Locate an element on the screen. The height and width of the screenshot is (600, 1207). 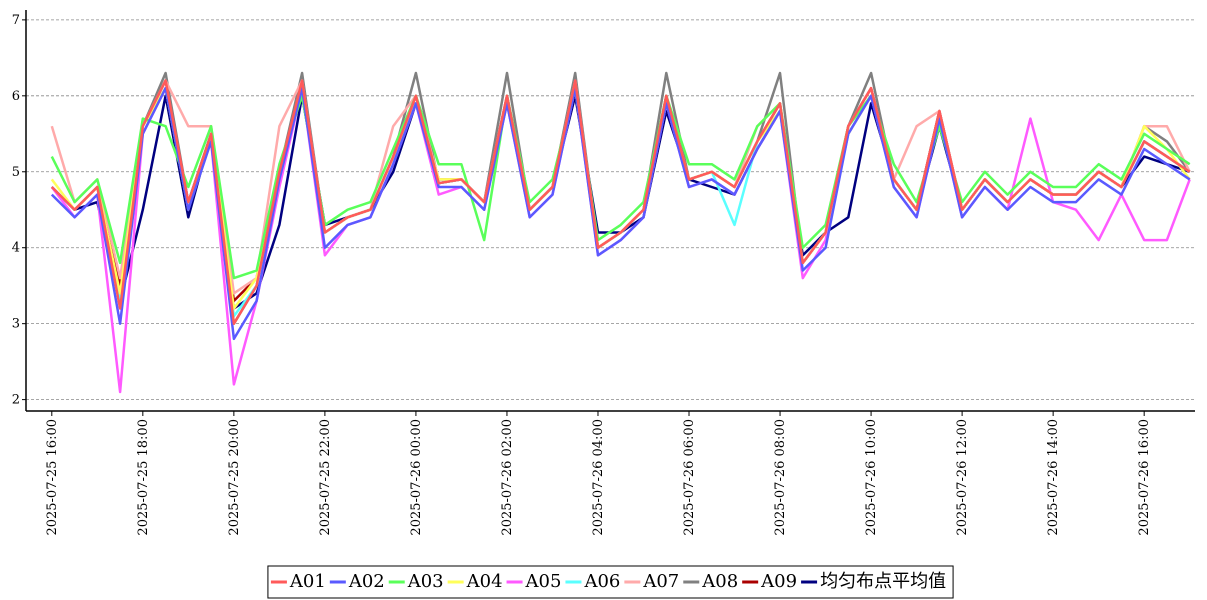
legend-item: A05 is located at coordinates (534, 581).